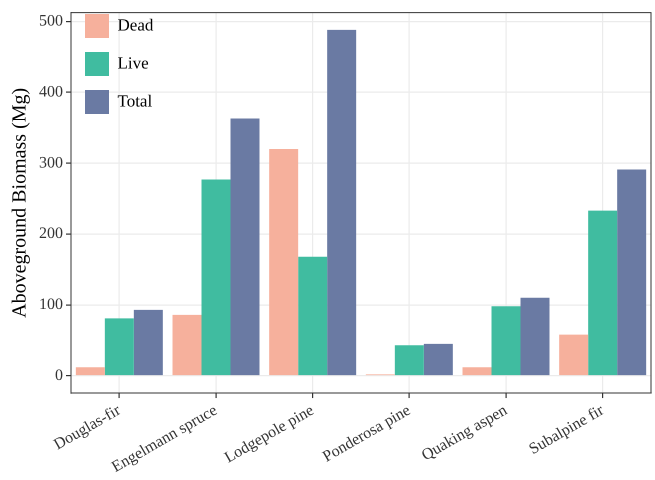  What do you see at coordinates (135, 100) in the screenshot?
I see `legend-label: Total` at bounding box center [135, 100].